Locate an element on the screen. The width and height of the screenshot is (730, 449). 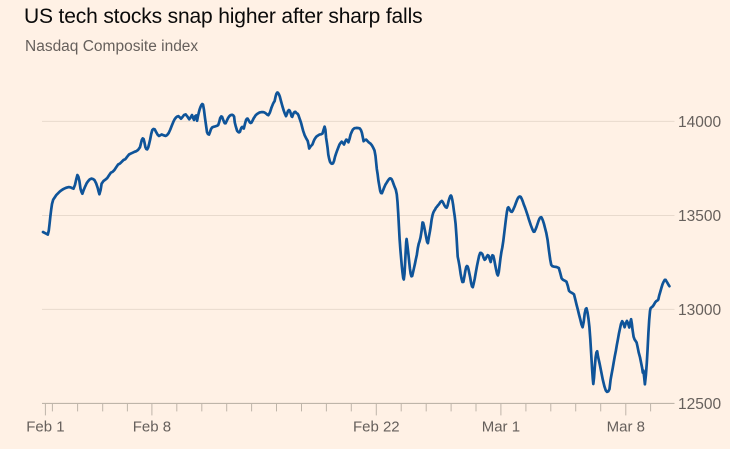
svg-text: Feb 8 is located at coordinates (152, 427).